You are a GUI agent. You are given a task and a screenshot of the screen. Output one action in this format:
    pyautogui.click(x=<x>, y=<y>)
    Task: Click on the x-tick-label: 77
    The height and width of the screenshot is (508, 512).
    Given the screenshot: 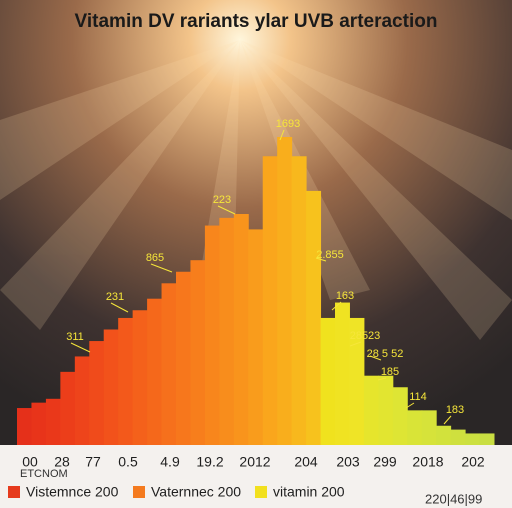 What is the action you would take?
    pyautogui.click(x=93, y=462)
    